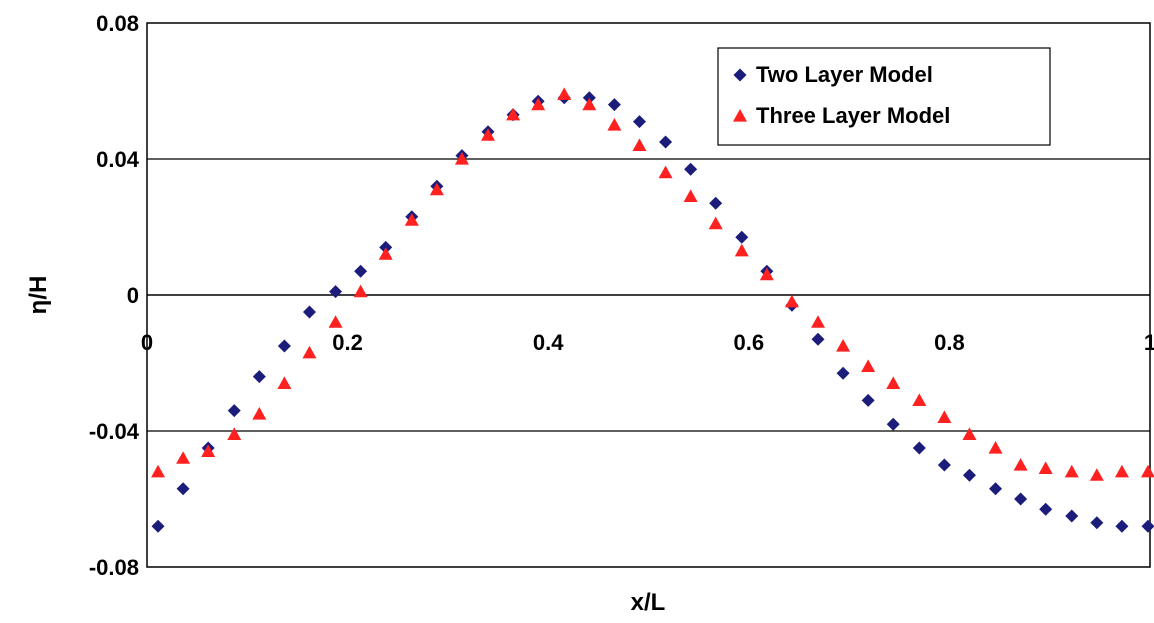 Image resolution: width=1154 pixels, height=623 pixels. What do you see at coordinates (844, 74) in the screenshot?
I see `legend-label-two-layer: Two Layer Model` at bounding box center [844, 74].